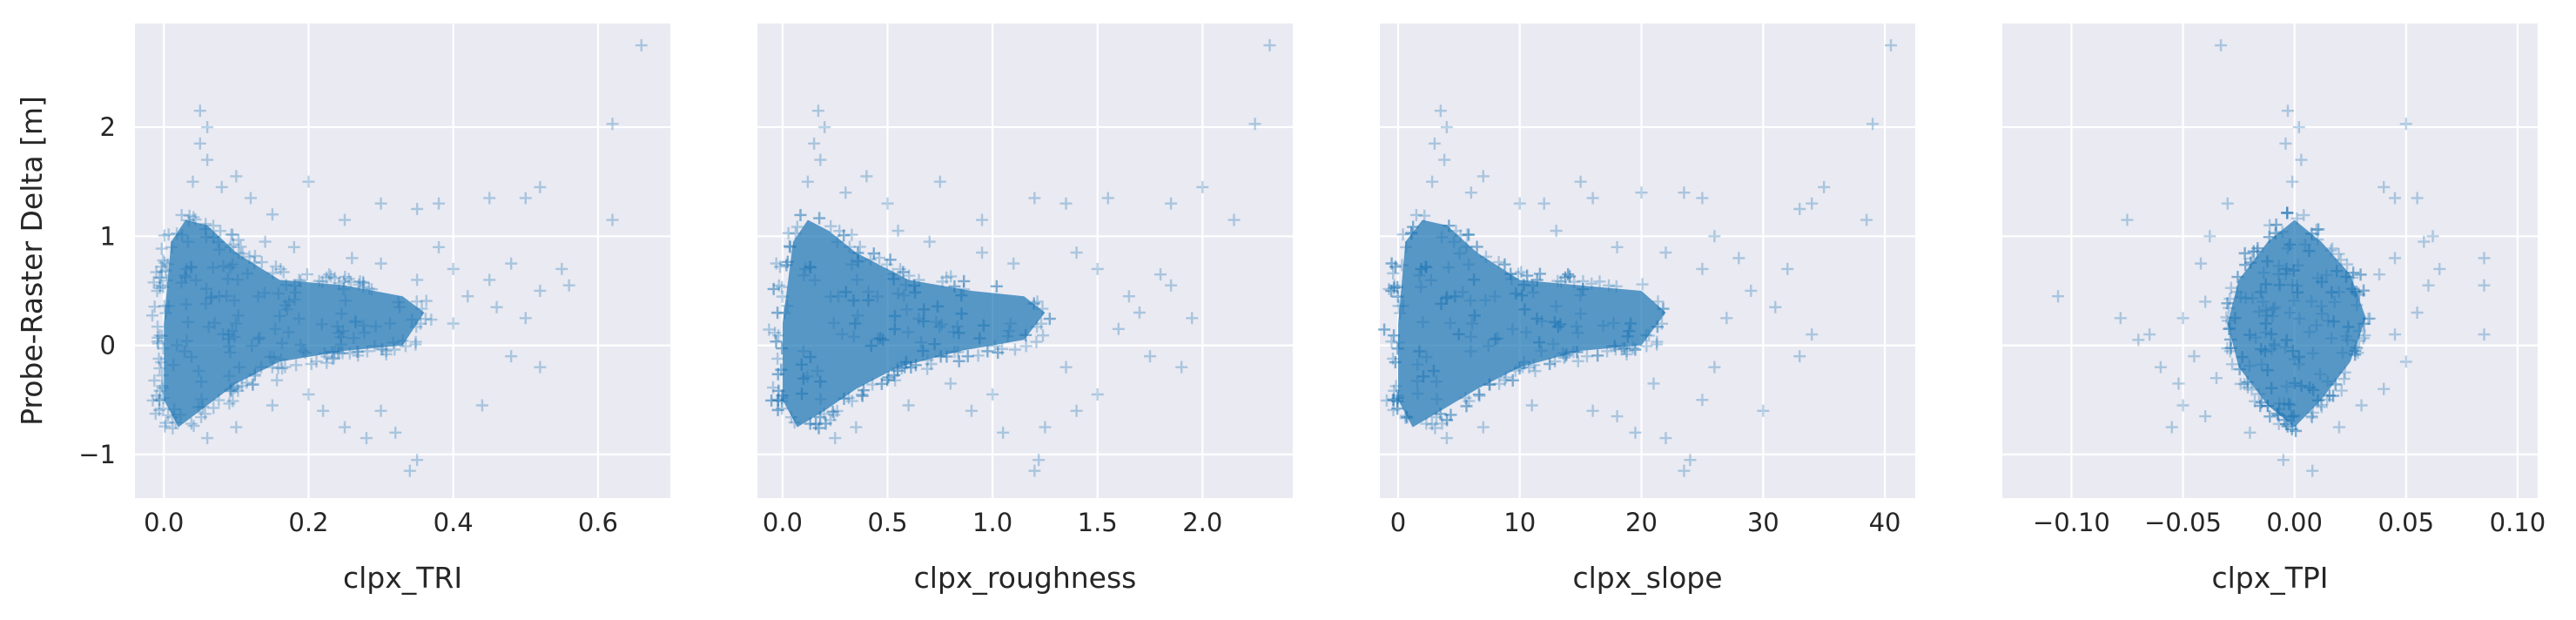 This screenshot has width=2576, height=620. I want to click on x-axis-label: clpx_TRI, so click(402, 578).